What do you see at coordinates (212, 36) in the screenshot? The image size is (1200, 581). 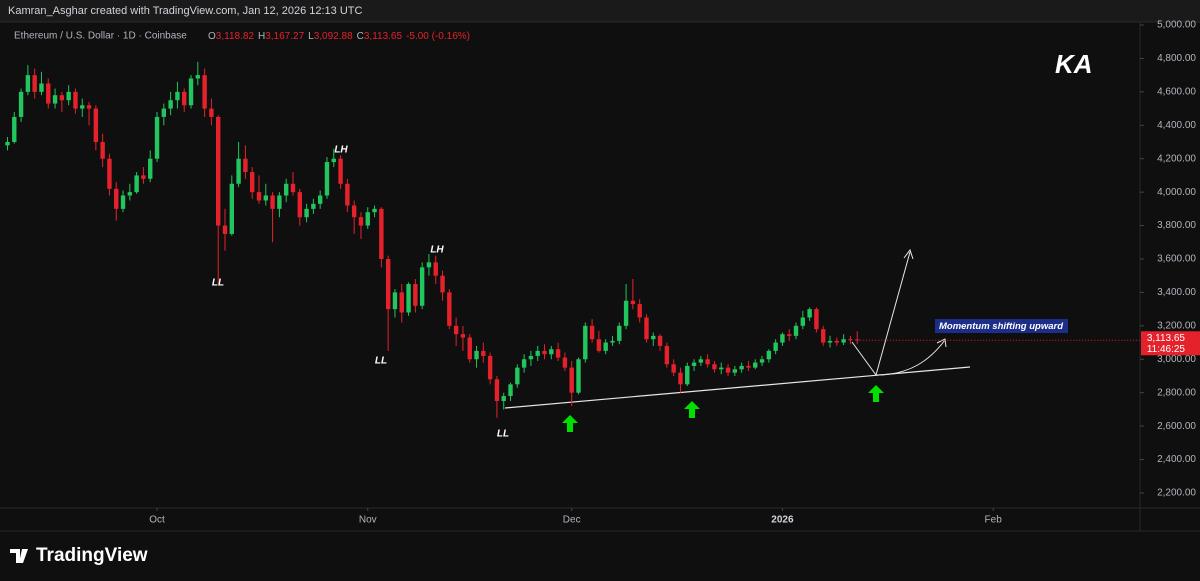 I see `ohlc-key: O` at bounding box center [212, 36].